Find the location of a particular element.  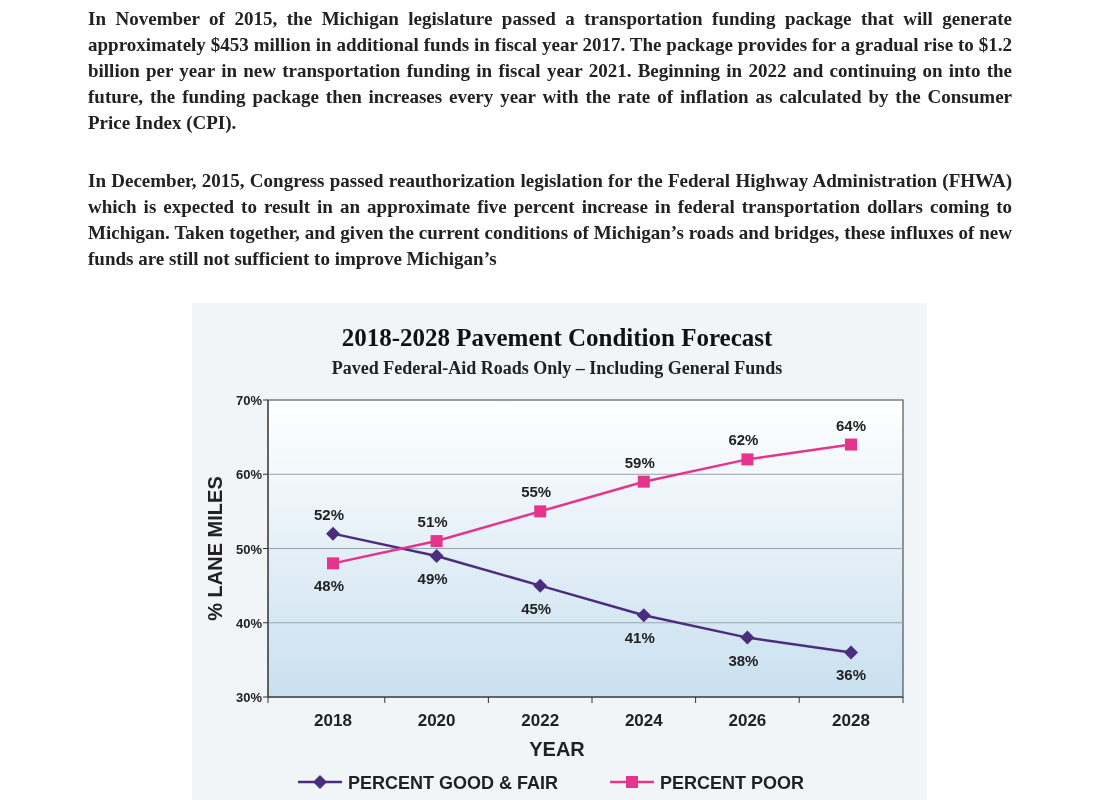

legend-label: PERCENT POOR is located at coordinates (732, 783).